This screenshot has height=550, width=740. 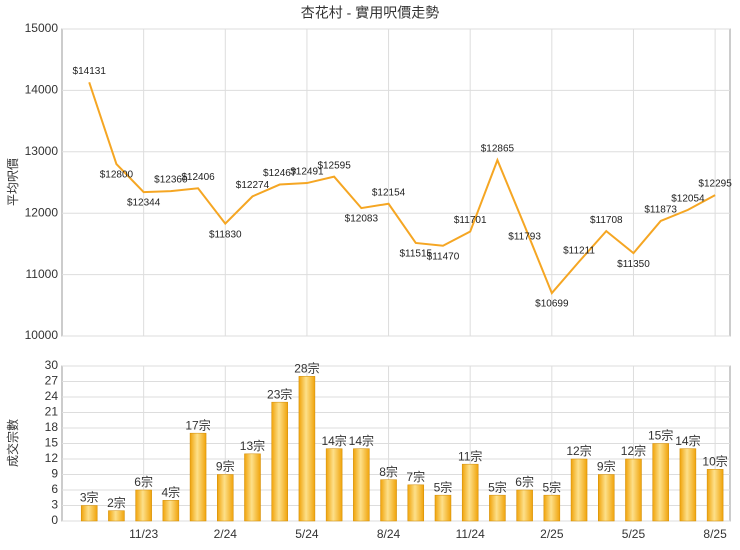 What do you see at coordinates (370, 13) in the screenshot?
I see `chart-title: 杏花村 - 實用呎價走勢` at bounding box center [370, 13].